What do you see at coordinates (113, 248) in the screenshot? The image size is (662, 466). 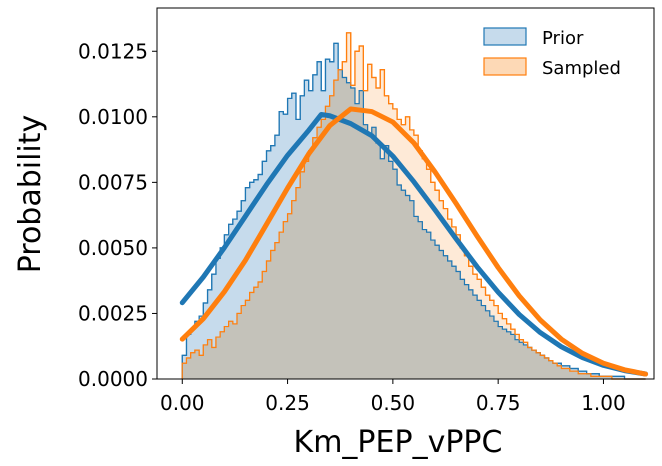 I see `y-tick-label: 0.0050` at bounding box center [113, 248].